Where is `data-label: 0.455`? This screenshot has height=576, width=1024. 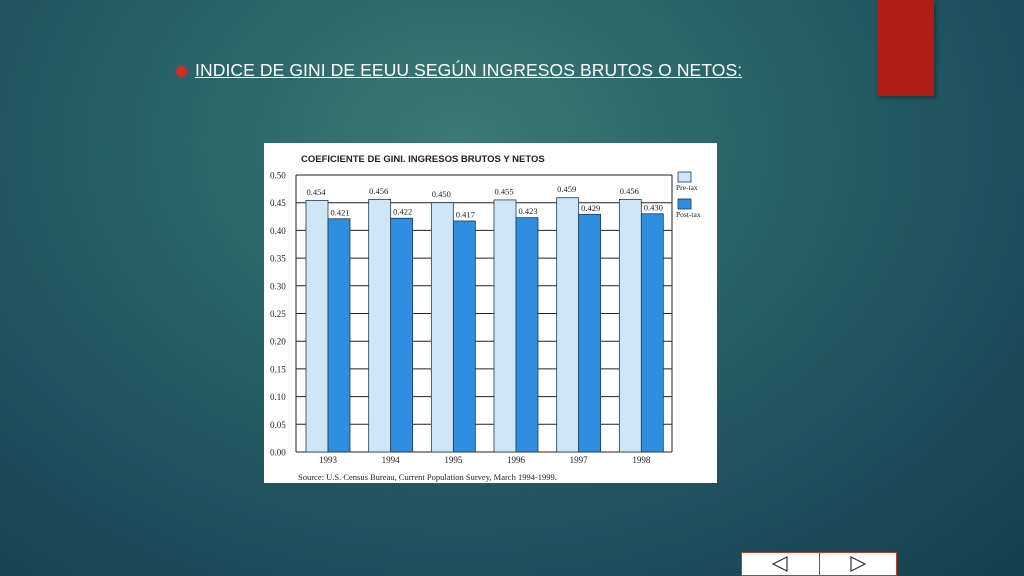
data-label: 0.455 is located at coordinates (503, 191).